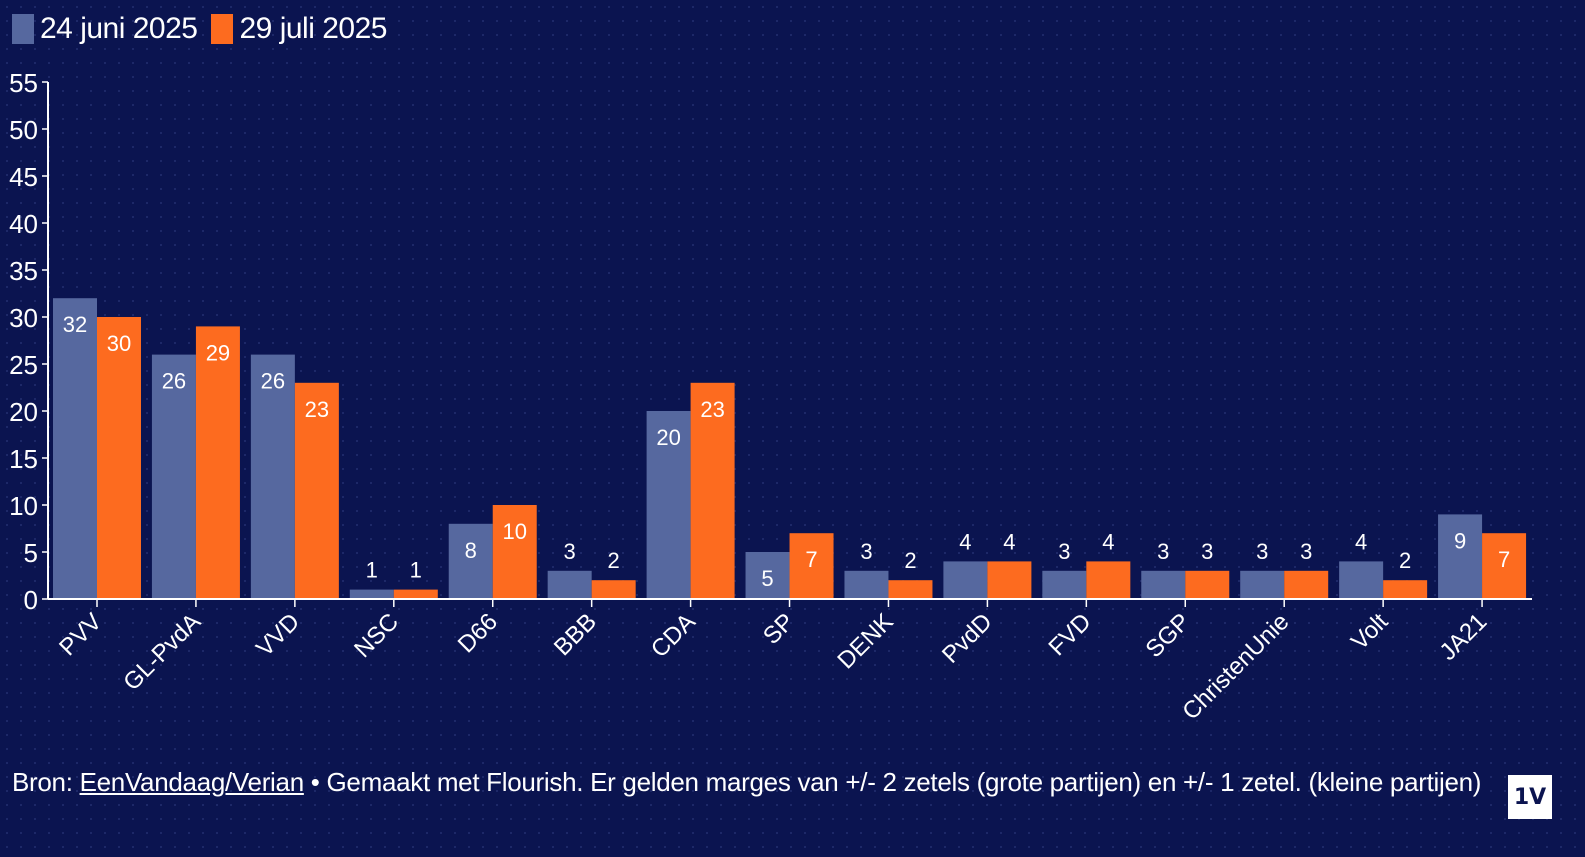 The height and width of the screenshot is (857, 1585). Describe the element at coordinates (23, 318) in the screenshot. I see `y-tick-label: 30` at that location.